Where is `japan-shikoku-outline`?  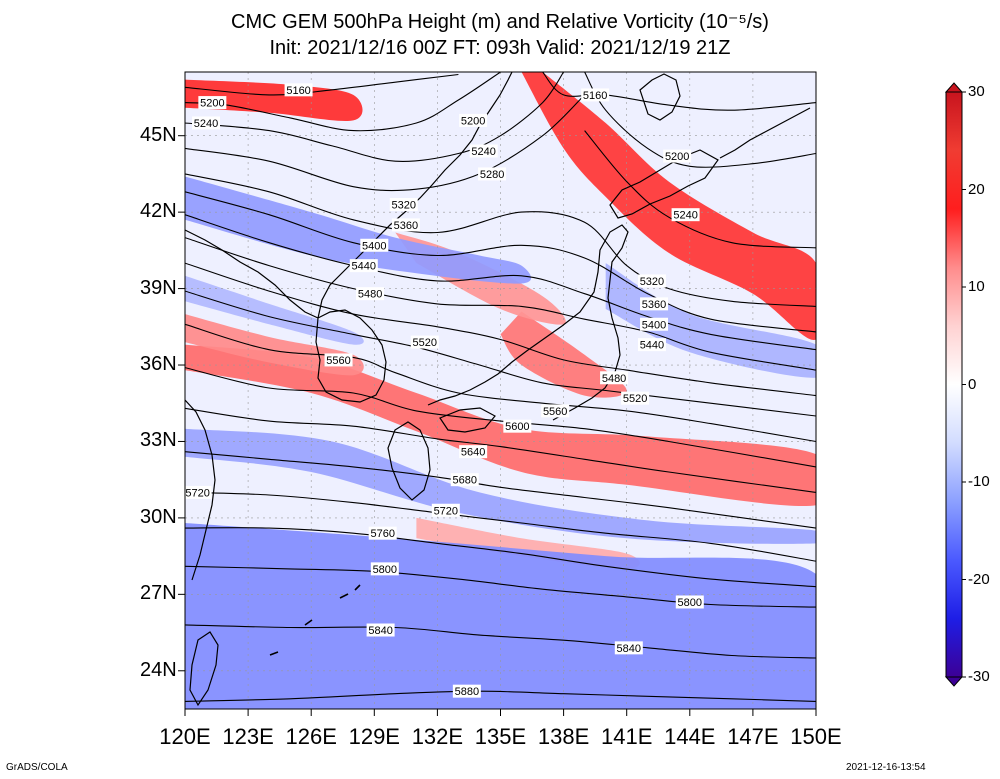
japan-shikoku-outline is located at coordinates (467, 420).